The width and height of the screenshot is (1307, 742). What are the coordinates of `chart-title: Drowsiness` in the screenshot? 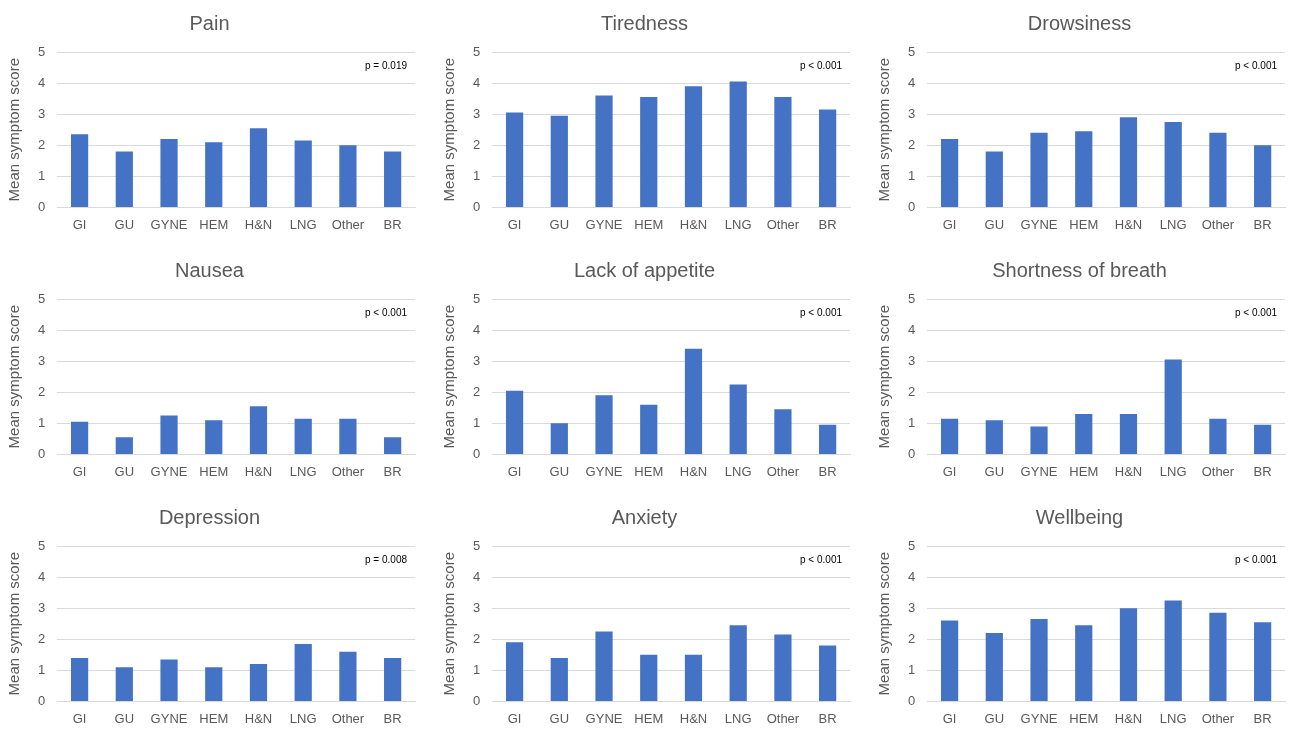 It's located at (1079, 22).